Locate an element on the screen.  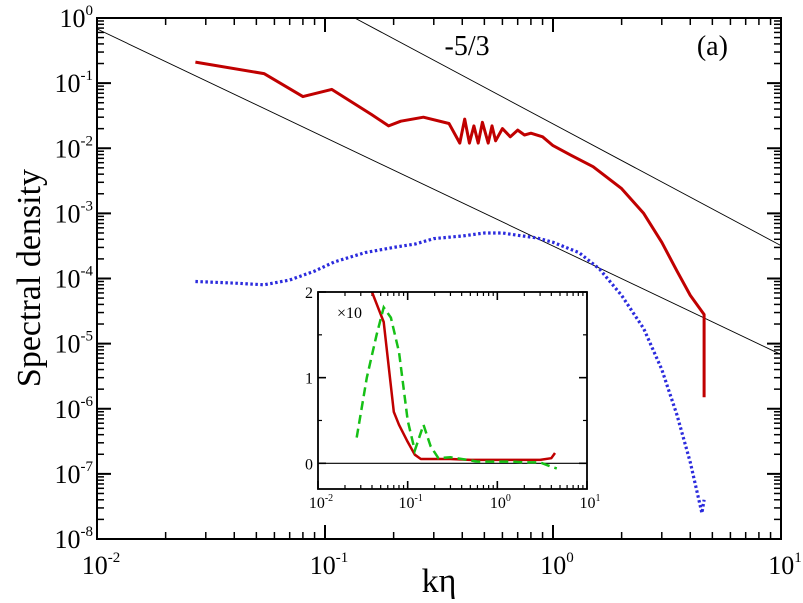
inset-x-tick-labels: 10⁻² 10⁻¹ 10⁰ 10¹ is located at coordinates (455, 502).